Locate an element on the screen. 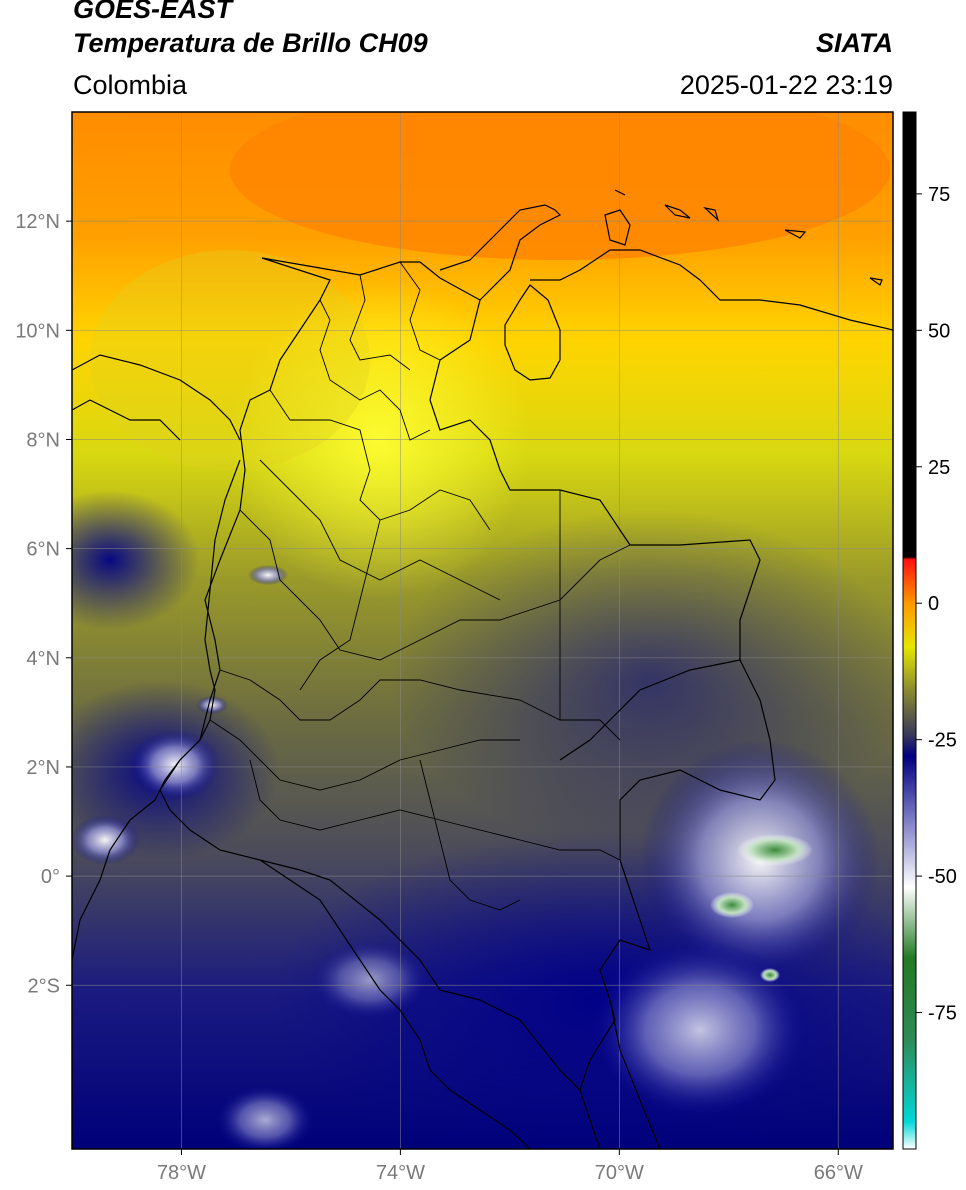  lon-tick-label-1: 74°W is located at coordinates (400, 1173).